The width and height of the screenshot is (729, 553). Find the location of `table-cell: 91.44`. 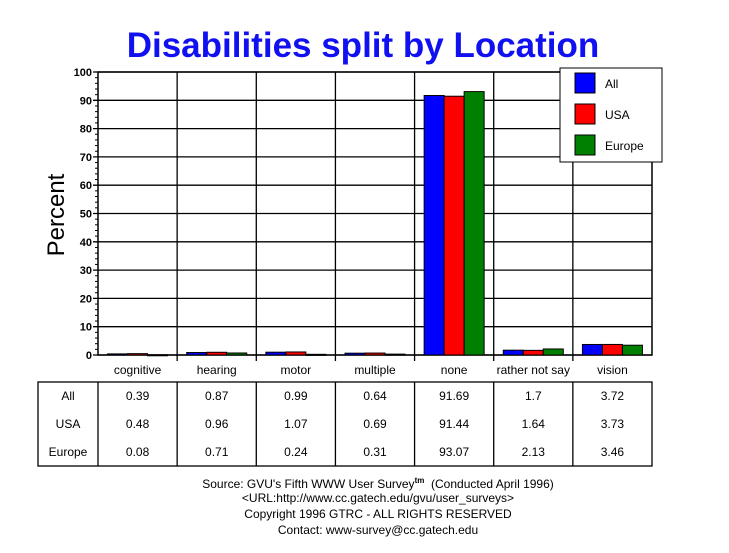

table-cell: 91.44 is located at coordinates (454, 424).